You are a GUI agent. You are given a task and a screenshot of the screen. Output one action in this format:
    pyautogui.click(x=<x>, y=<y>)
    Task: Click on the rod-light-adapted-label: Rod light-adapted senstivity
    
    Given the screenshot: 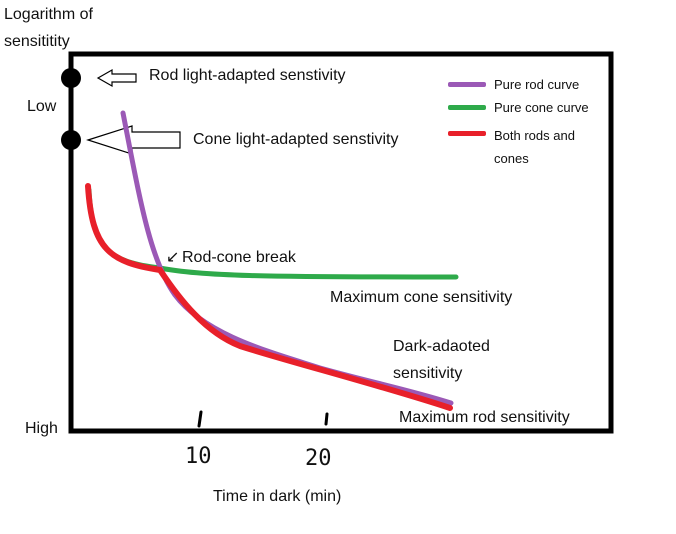 What is the action you would take?
    pyautogui.click(x=247, y=75)
    